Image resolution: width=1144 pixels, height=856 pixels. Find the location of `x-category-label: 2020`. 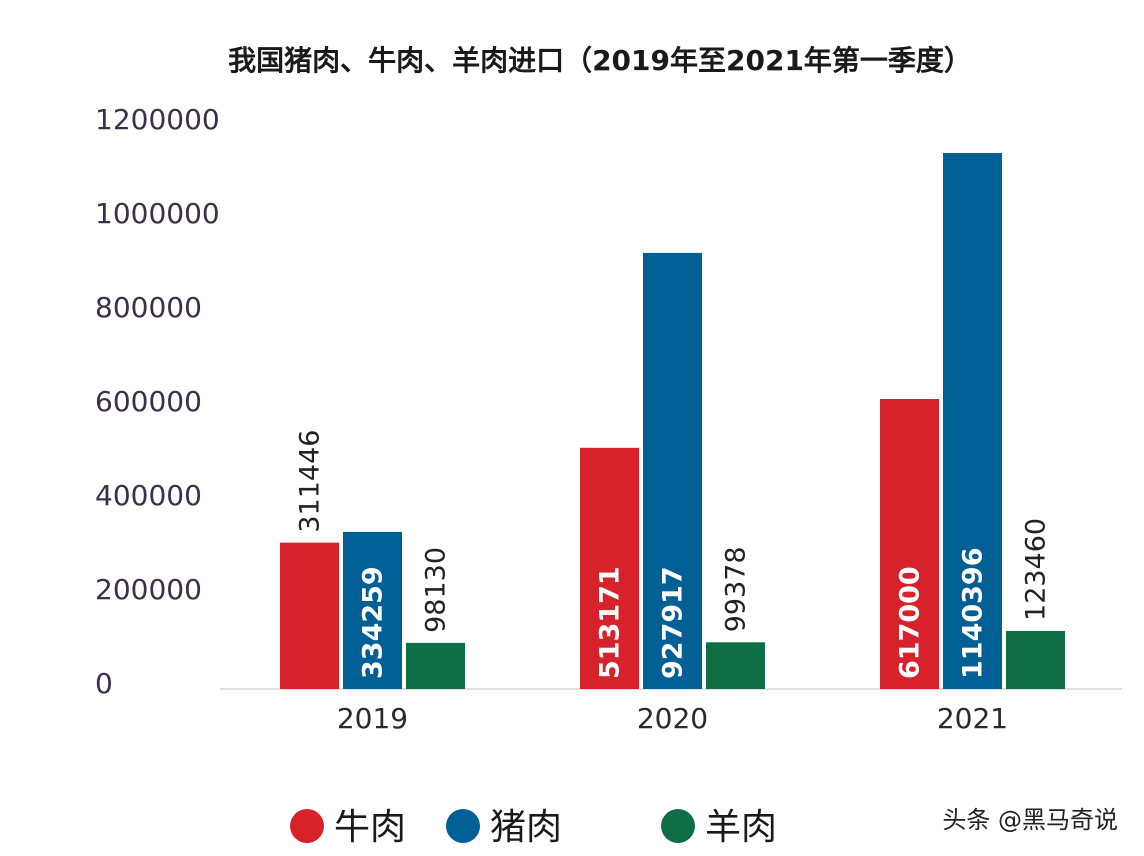

x-category-label: 2020 is located at coordinates (672, 718).